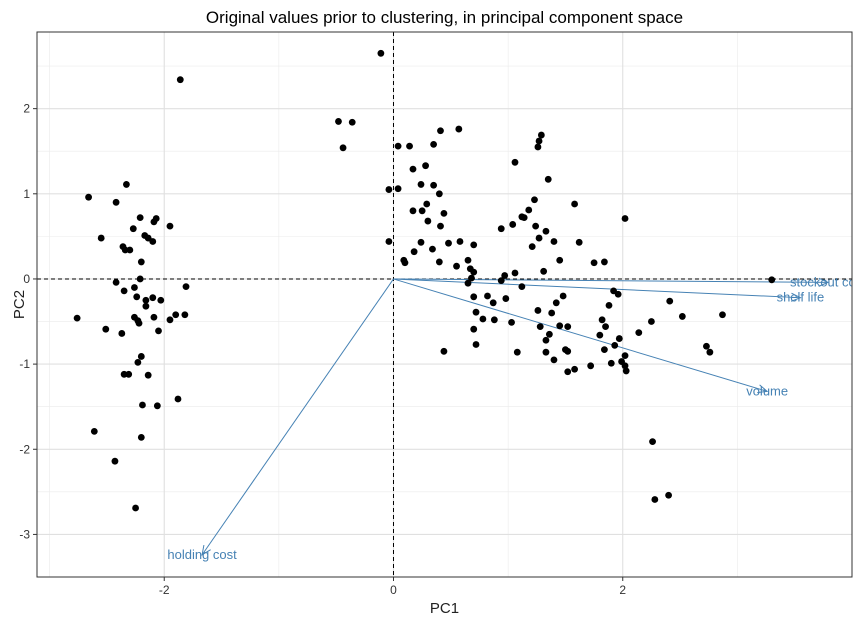 The image size is (859, 626). Describe the element at coordinates (28, 321) in the screenshot. I see `y-axis-ticks: -3 -2 -1 0 1 2` at that location.